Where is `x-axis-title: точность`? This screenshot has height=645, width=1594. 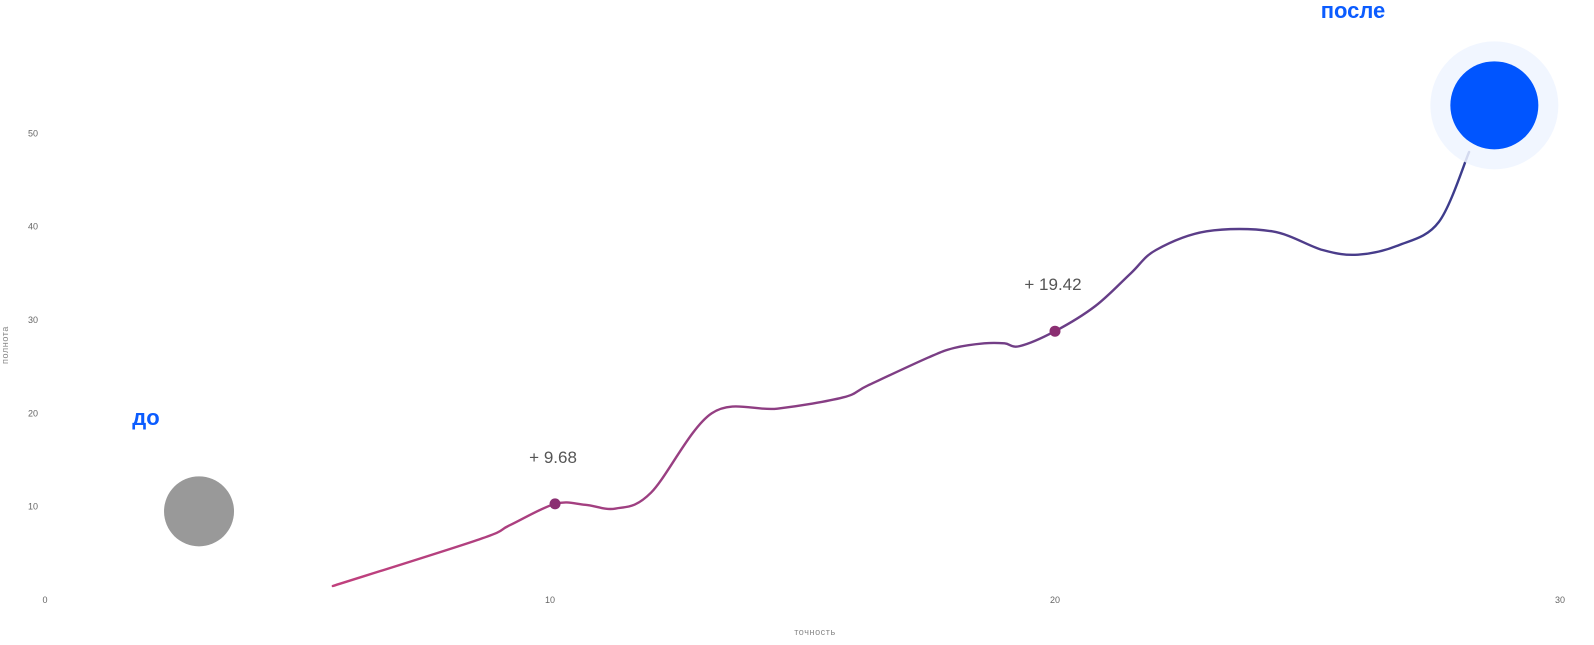 x-axis-title: точность is located at coordinates (815, 632).